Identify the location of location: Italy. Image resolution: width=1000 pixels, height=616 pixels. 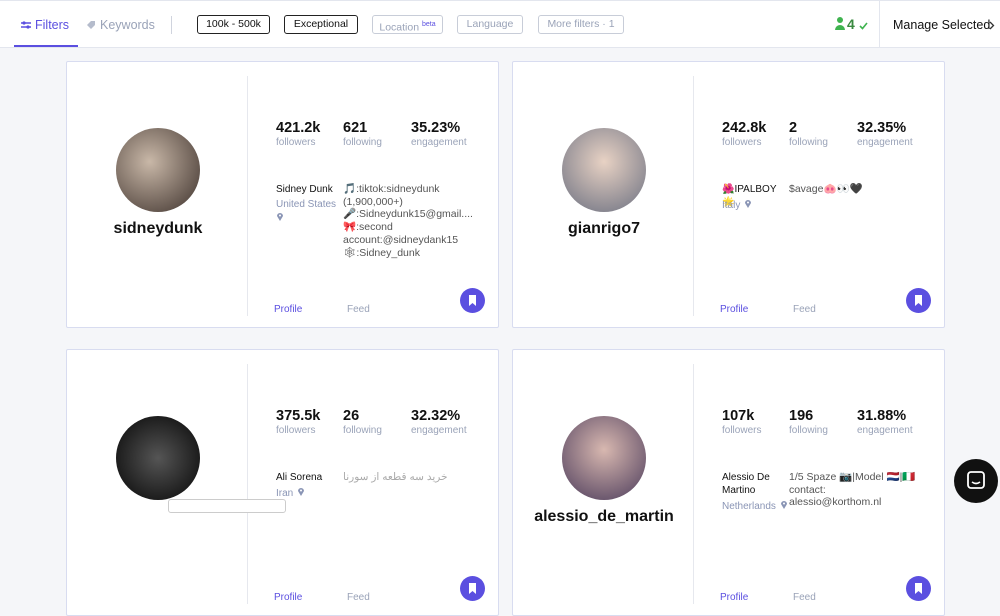
(737, 205).